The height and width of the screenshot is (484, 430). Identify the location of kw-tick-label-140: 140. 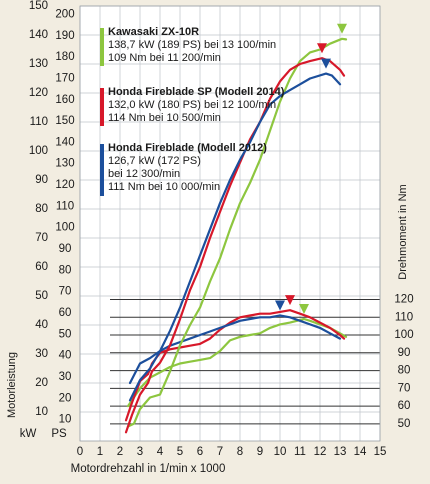
(38, 35).